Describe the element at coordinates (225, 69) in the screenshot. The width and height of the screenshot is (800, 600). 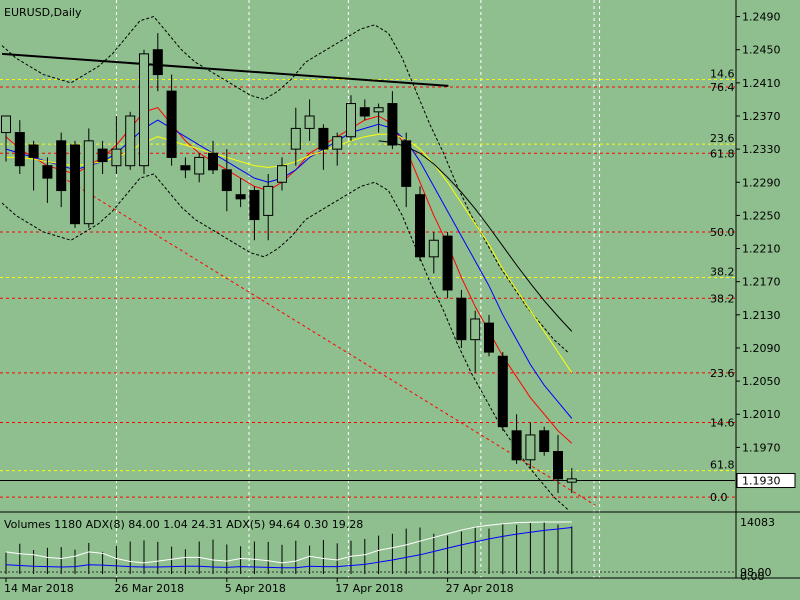
I see `black-trendline` at that location.